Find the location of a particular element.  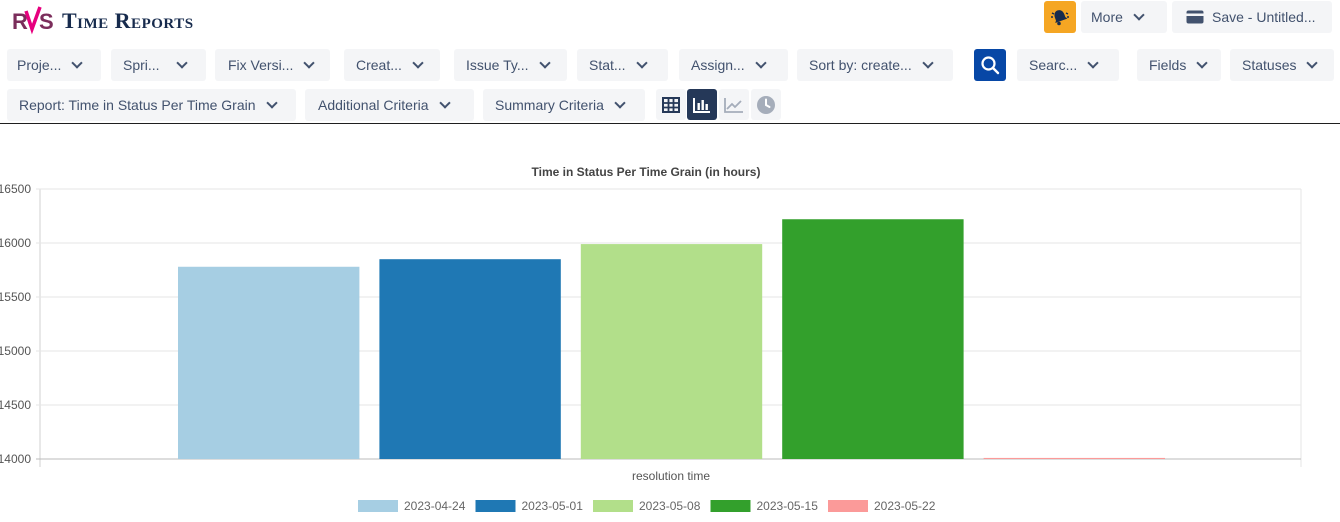

card-icon is located at coordinates (1195, 17).